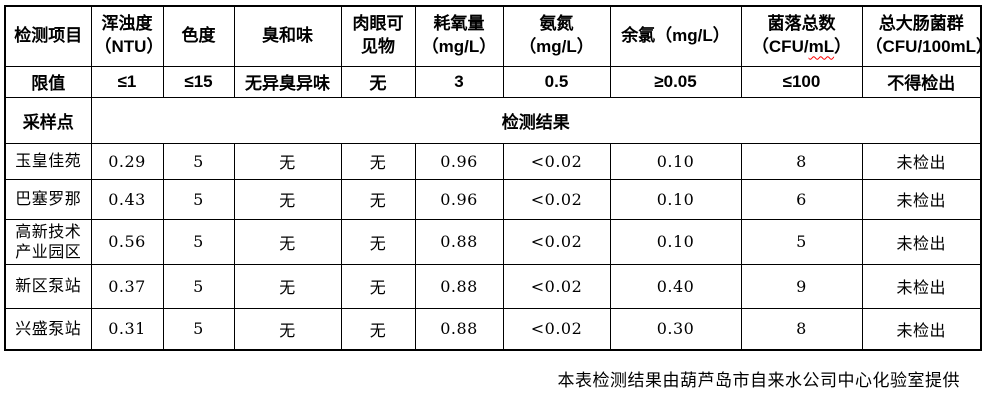 The image size is (985, 406). Describe the element at coordinates (675, 329) in the screenshot. I see `value-cell: 0.30` at that location.